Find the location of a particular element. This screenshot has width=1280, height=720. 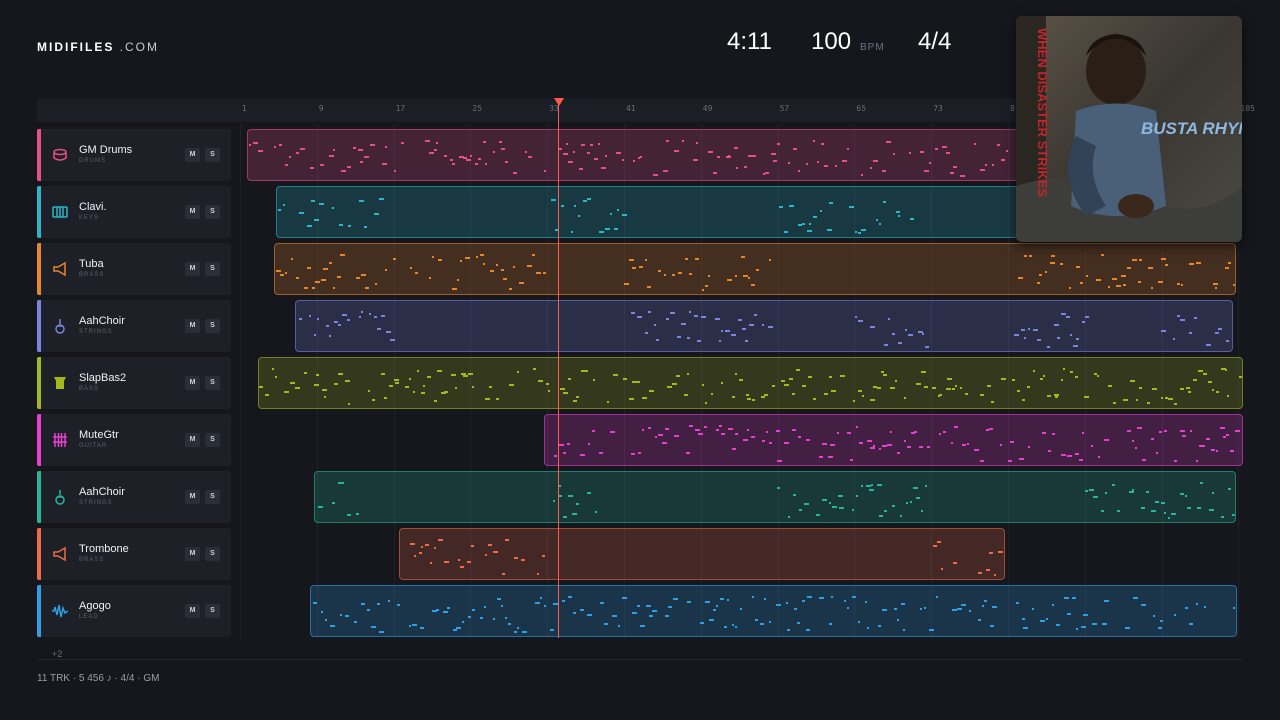

track-header: Clavi. KEYS M S is located at coordinates (134, 212).